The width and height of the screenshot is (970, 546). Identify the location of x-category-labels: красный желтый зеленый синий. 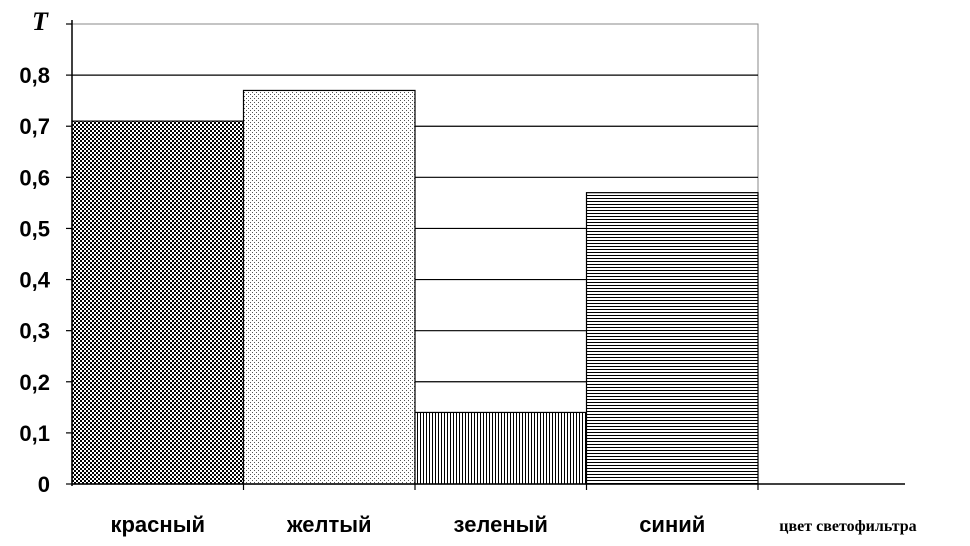
(434, 510).